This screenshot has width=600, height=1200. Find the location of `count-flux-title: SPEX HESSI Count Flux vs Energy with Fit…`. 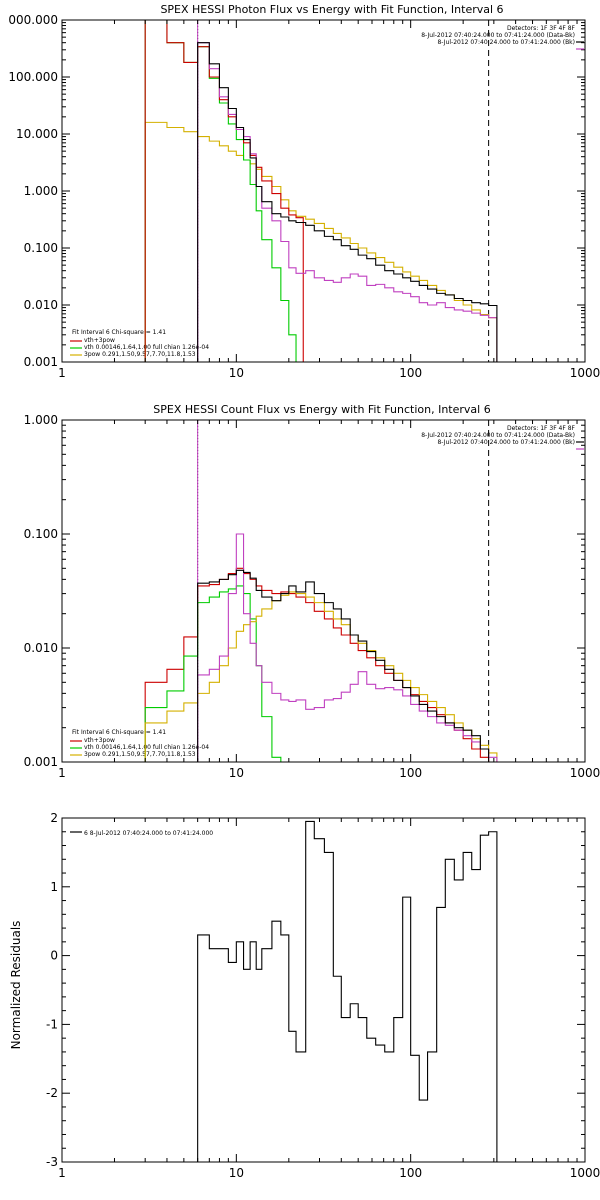

count-flux-title: SPEX HESSI Count Flux vs Energy with Fit… is located at coordinates (321, 409).